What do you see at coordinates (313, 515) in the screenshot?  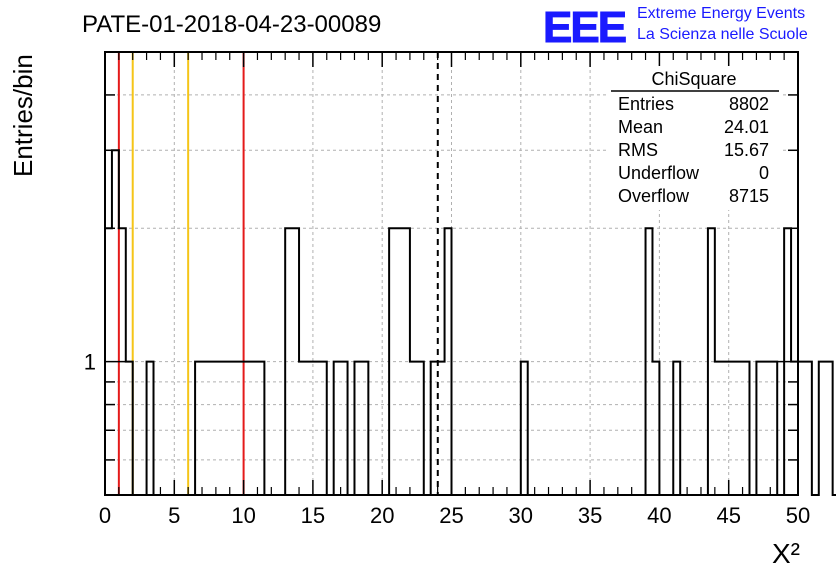 I see `x-tick-label: 15` at bounding box center [313, 515].